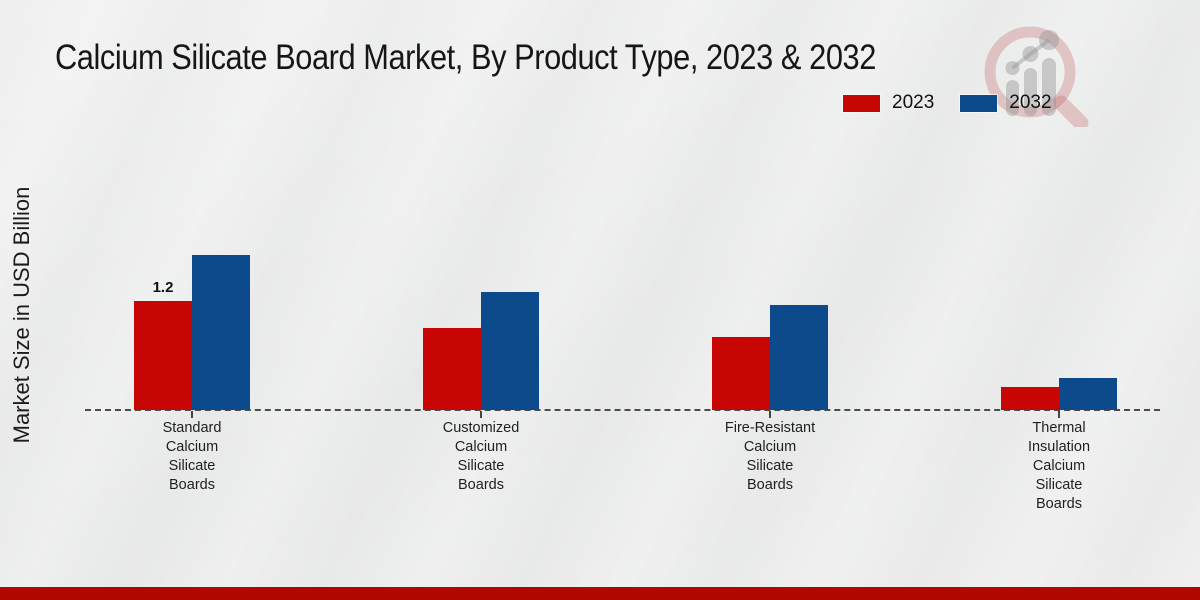  I want to click on category-label-2: Fire-Resistant Calcium Silicate Boards, so click(770, 456).